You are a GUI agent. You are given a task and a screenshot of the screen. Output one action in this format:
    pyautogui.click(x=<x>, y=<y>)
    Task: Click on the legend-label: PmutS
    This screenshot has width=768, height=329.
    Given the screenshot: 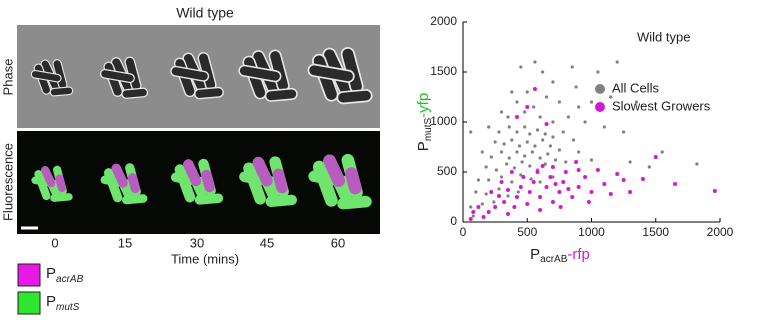 What is the action you would take?
    pyautogui.click(x=63, y=303)
    